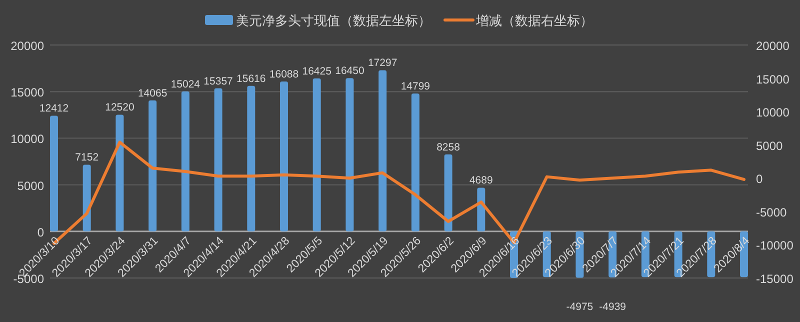 This screenshot has width=800, height=322. Describe the element at coordinates (775, 245) in the screenshot. I see `y2-tick-label: -10000` at that location.